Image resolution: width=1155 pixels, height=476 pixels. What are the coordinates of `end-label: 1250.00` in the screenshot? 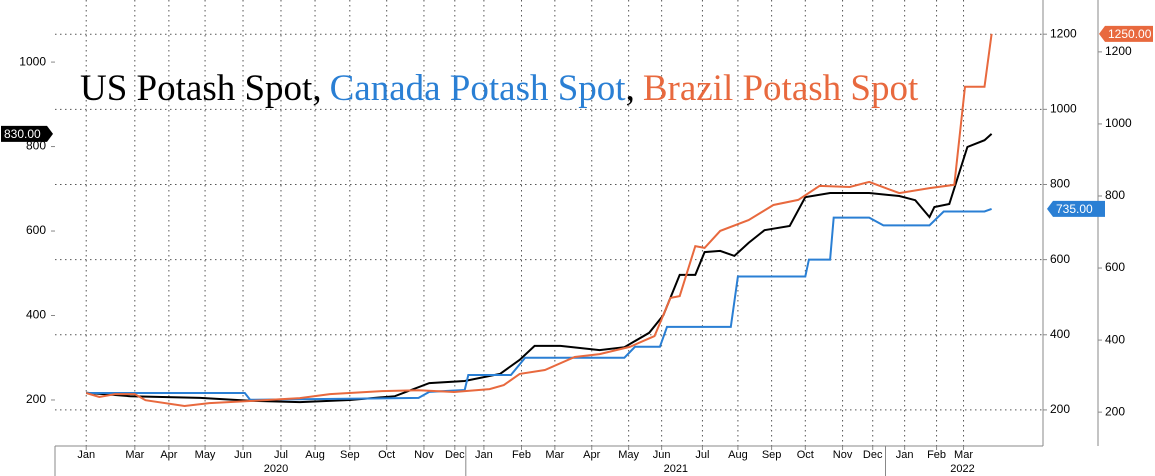 It's located at (1126, 33).